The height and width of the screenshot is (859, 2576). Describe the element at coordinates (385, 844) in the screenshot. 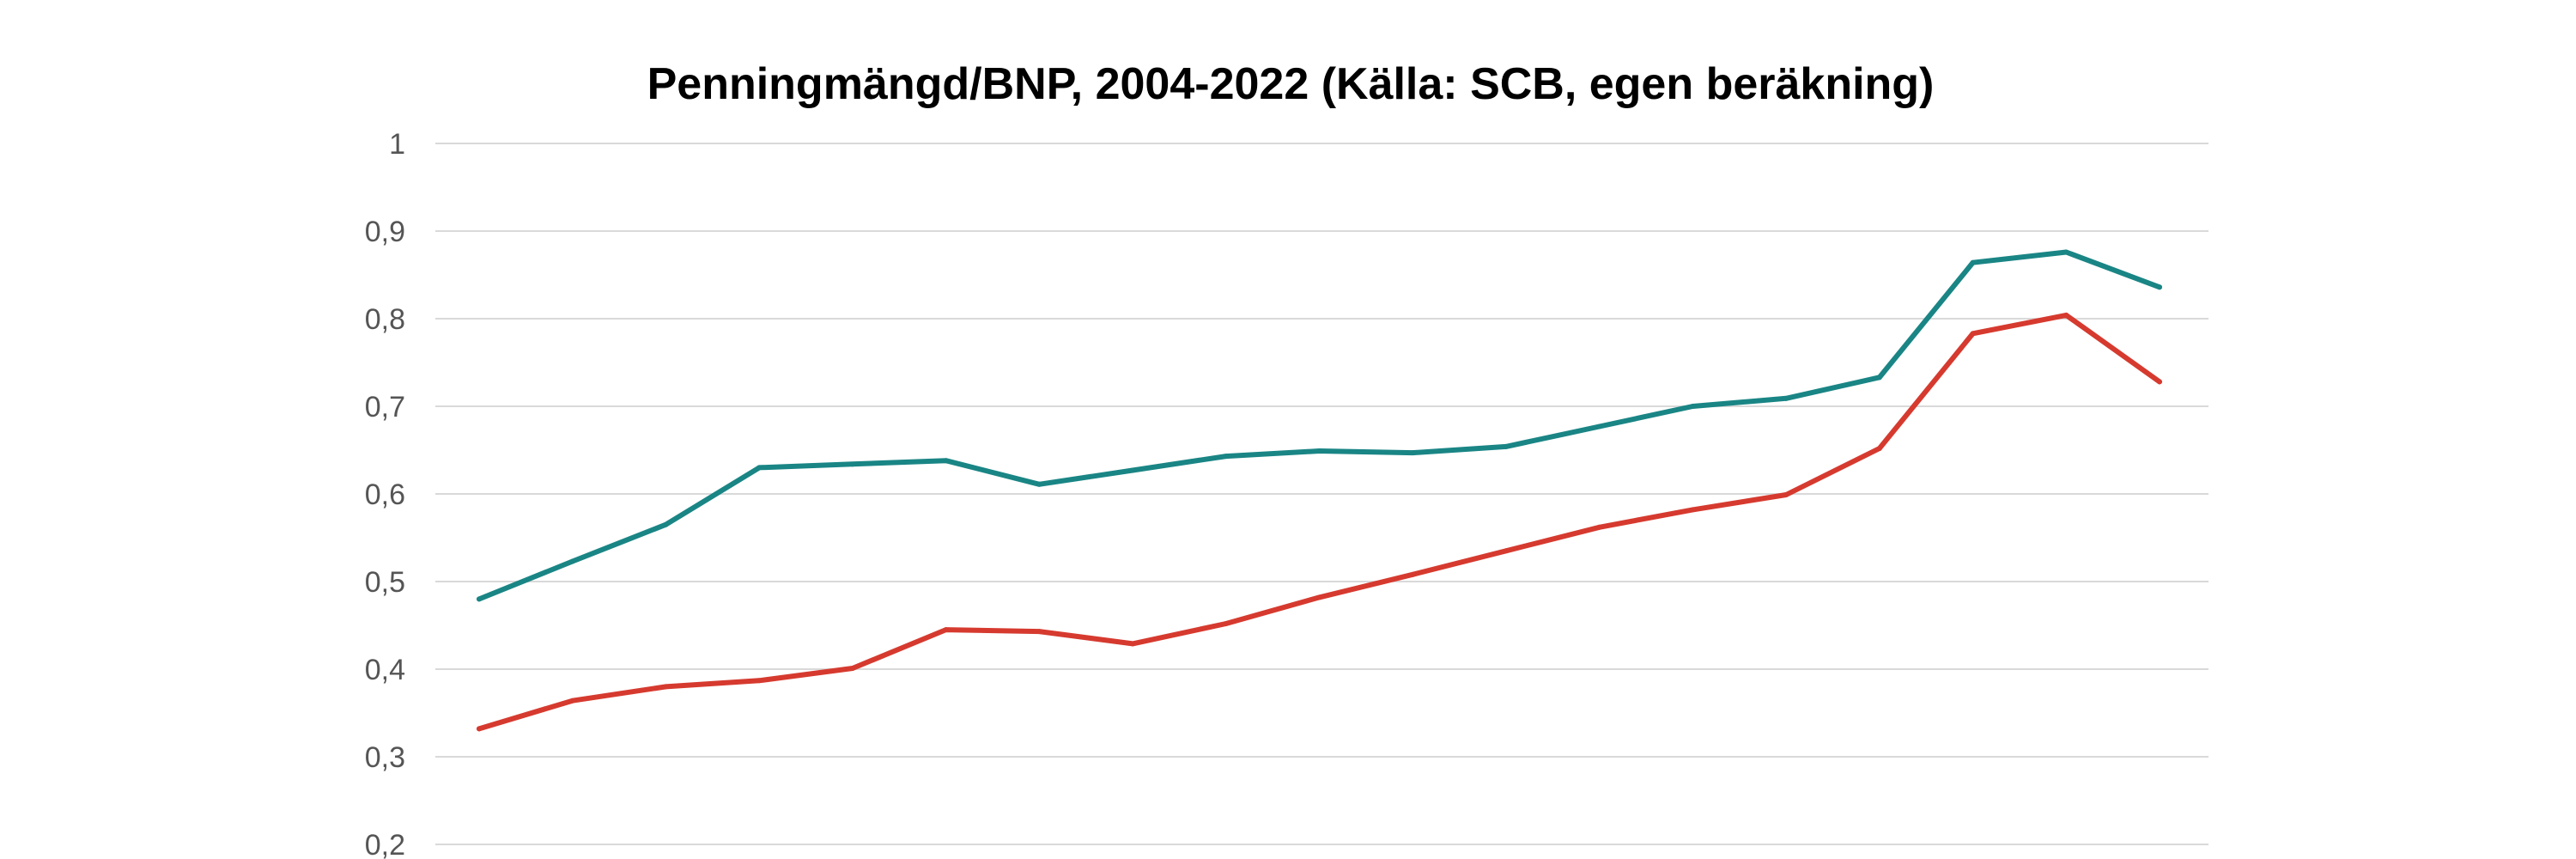

I see `y-tick-label: 0,2` at that location.